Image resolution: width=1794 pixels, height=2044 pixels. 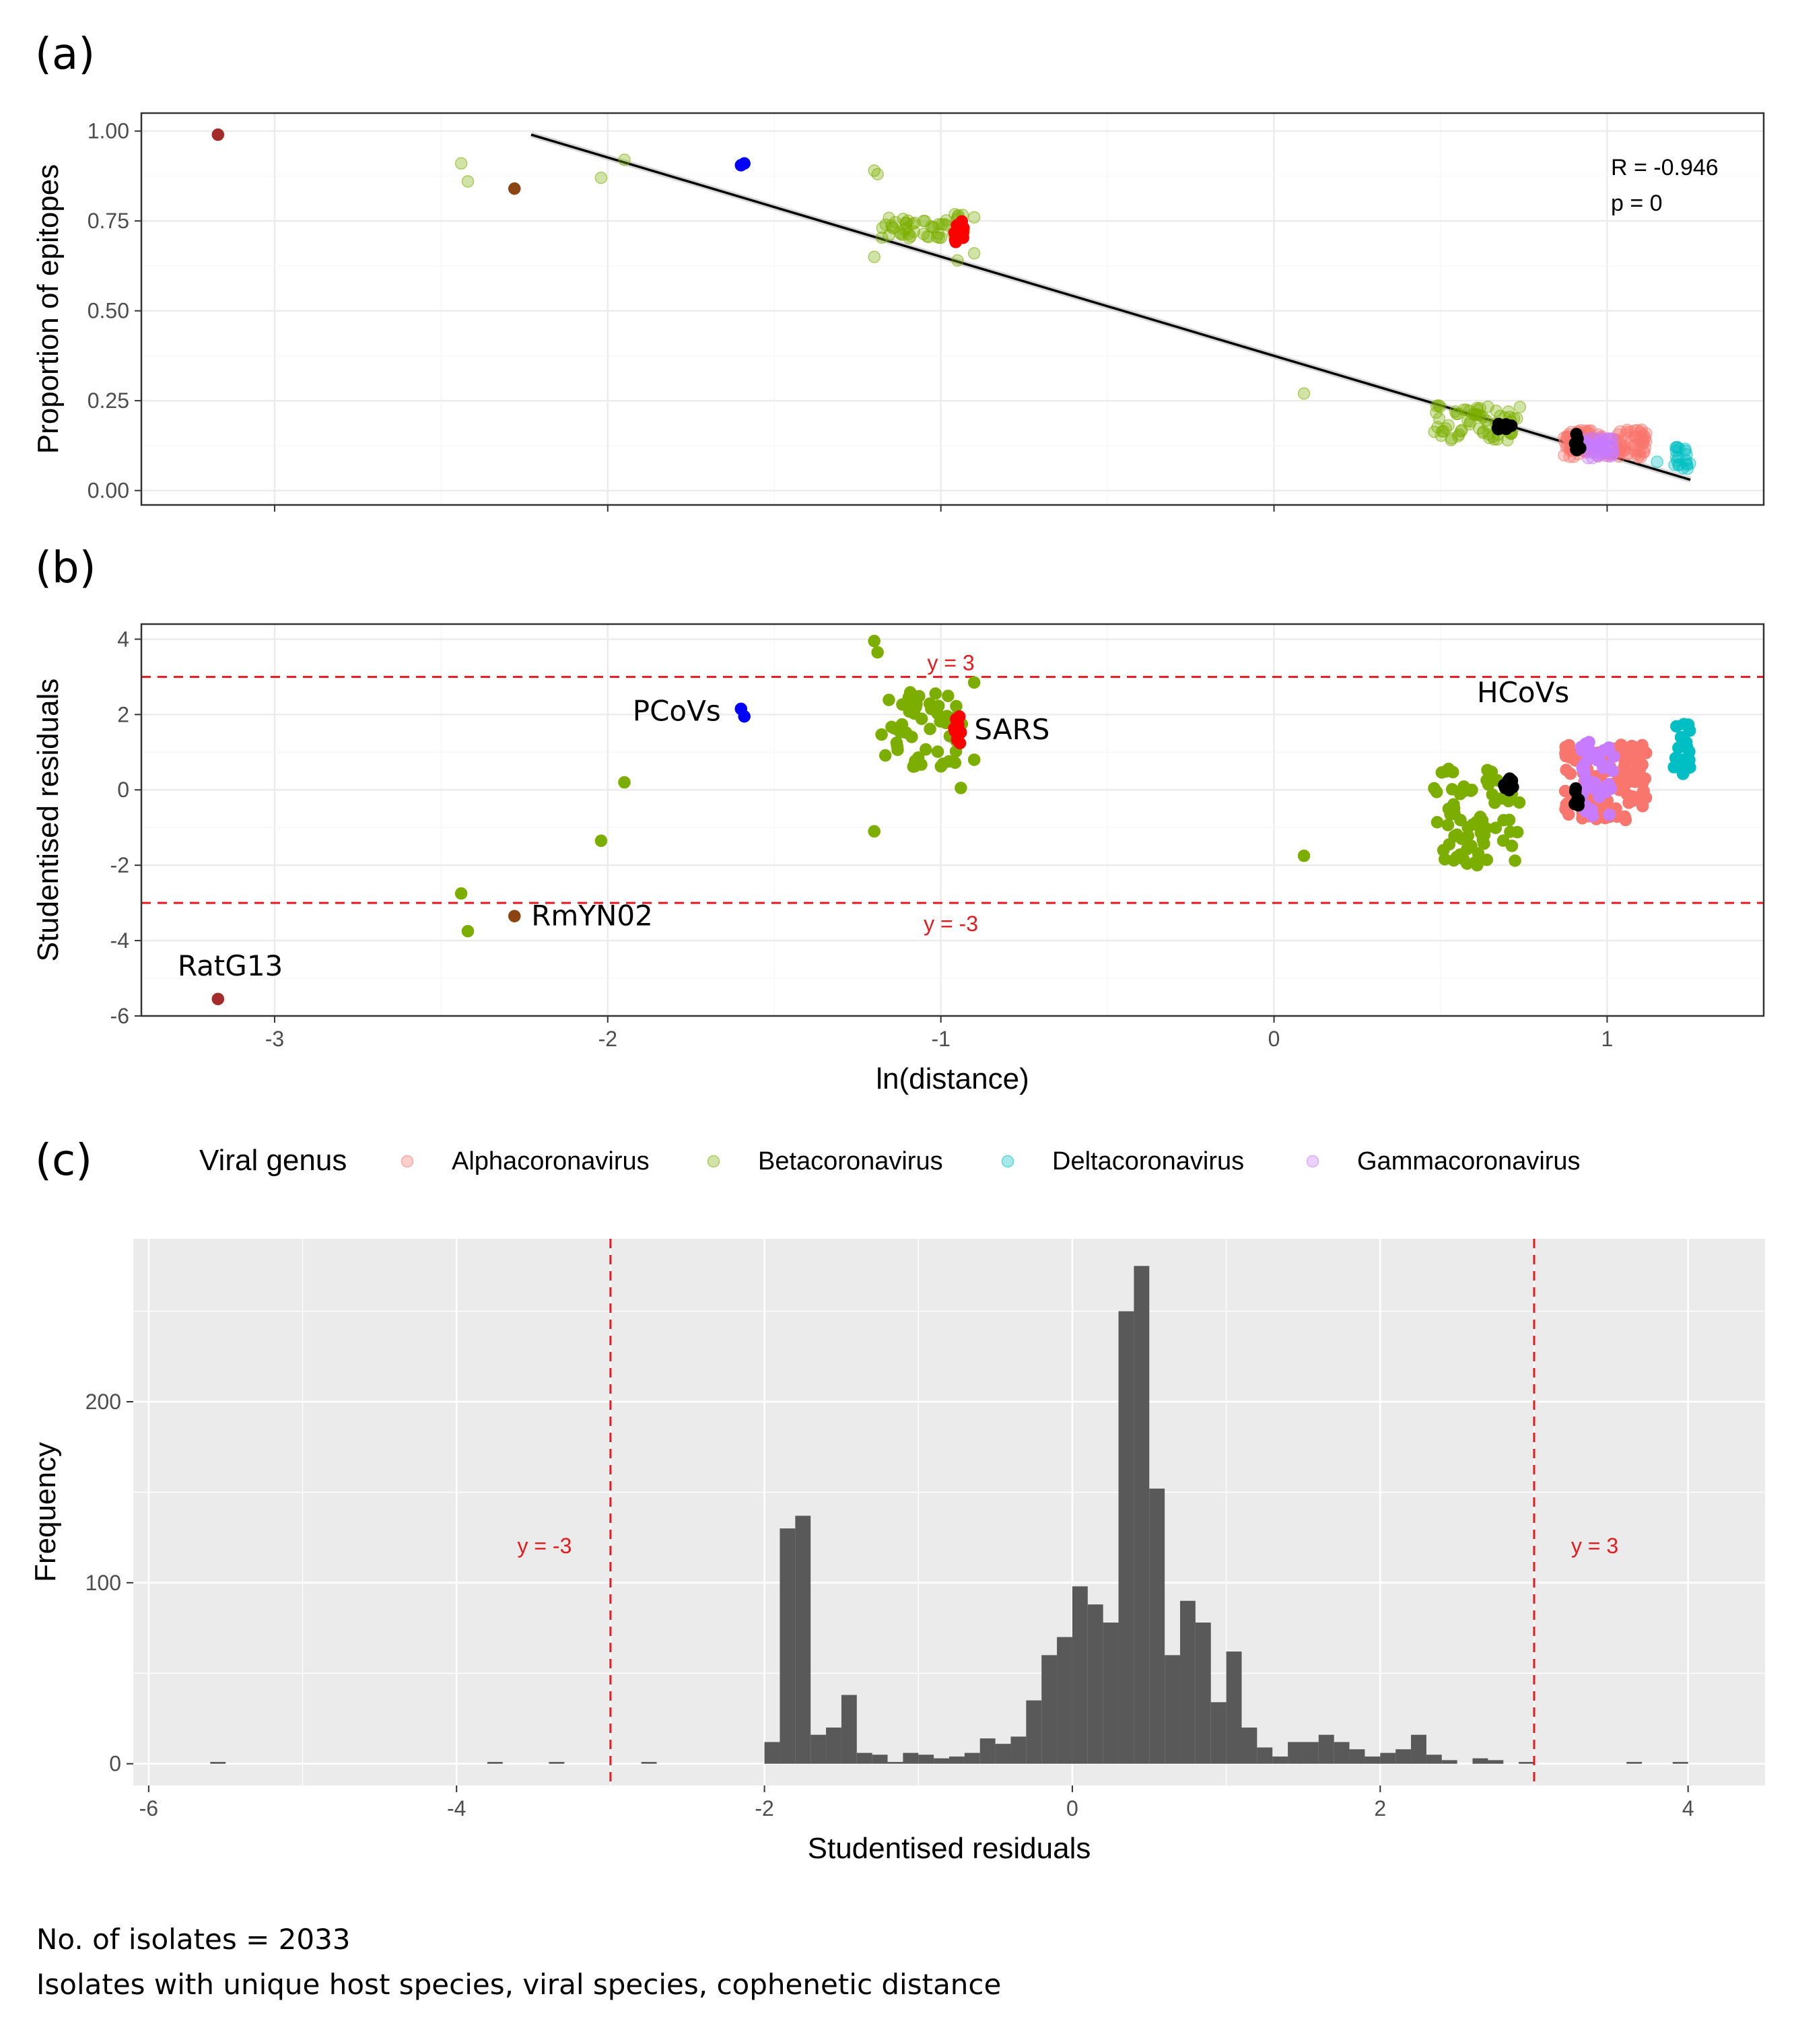 What do you see at coordinates (1637, 203) in the screenshot?
I see `panel-a-pvalue: p = 0` at bounding box center [1637, 203].